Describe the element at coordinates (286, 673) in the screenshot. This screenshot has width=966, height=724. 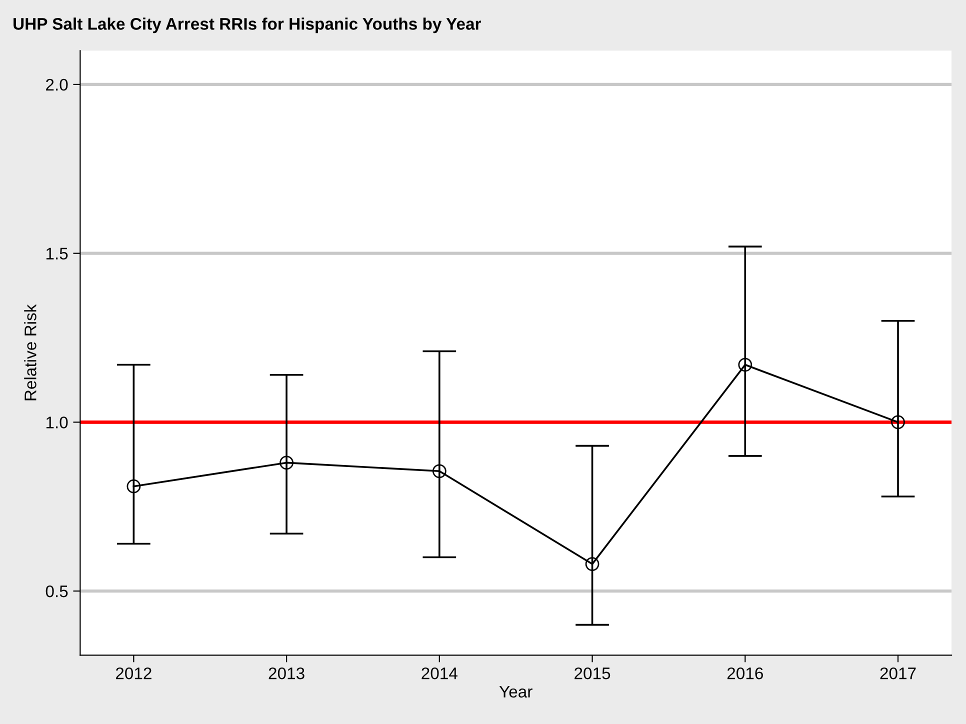
I see `x-tick-label: 2013` at that location.